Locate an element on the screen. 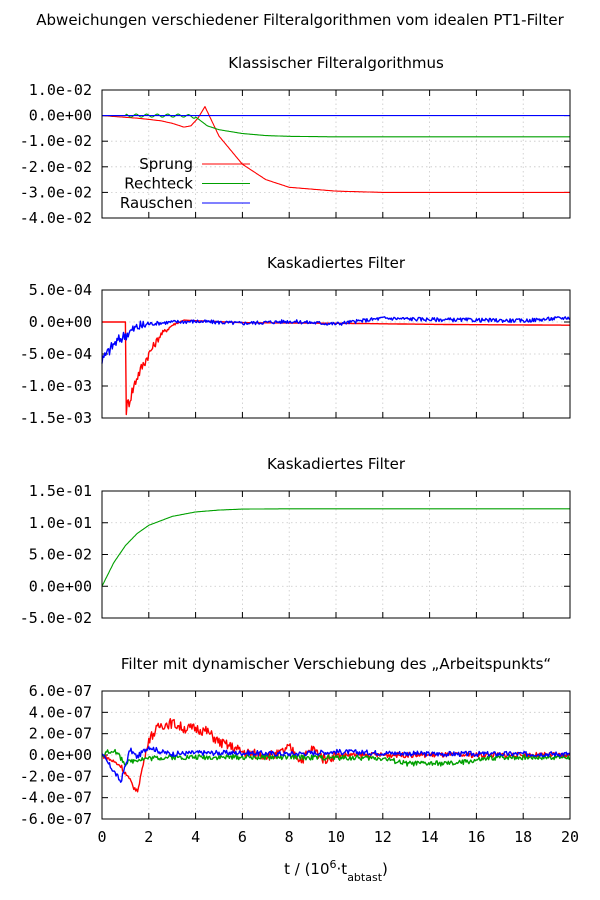 This screenshot has width=600, height=900. x-tick-label: 12 is located at coordinates (383, 837).